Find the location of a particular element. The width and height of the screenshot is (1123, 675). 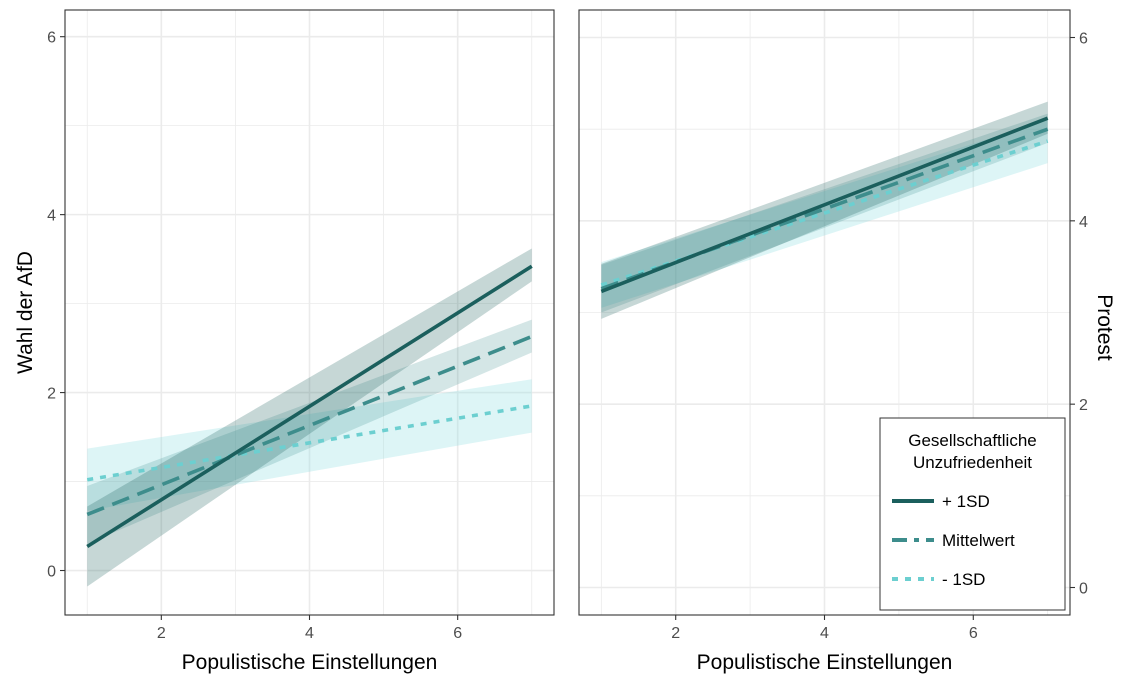

y-axis-title-right: Protest is located at coordinates (1104, 327).